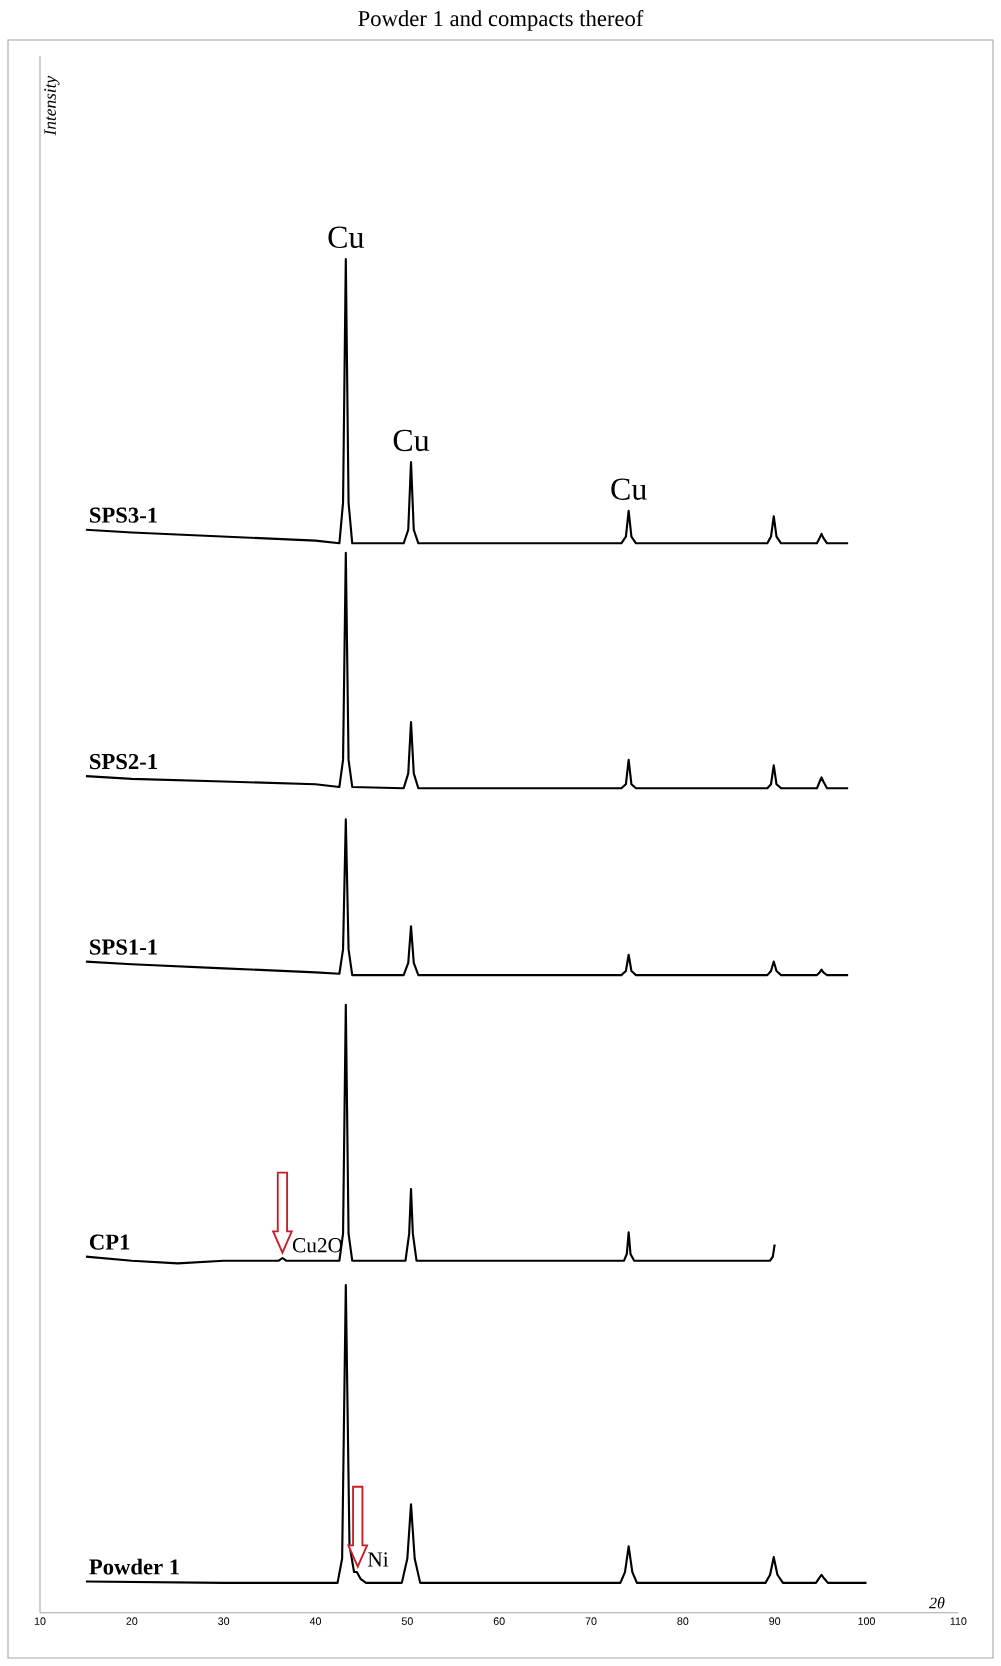 The width and height of the screenshot is (1001, 1666). Describe the element at coordinates (40, 1621) in the screenshot. I see `x-tick-label: 10` at that location.